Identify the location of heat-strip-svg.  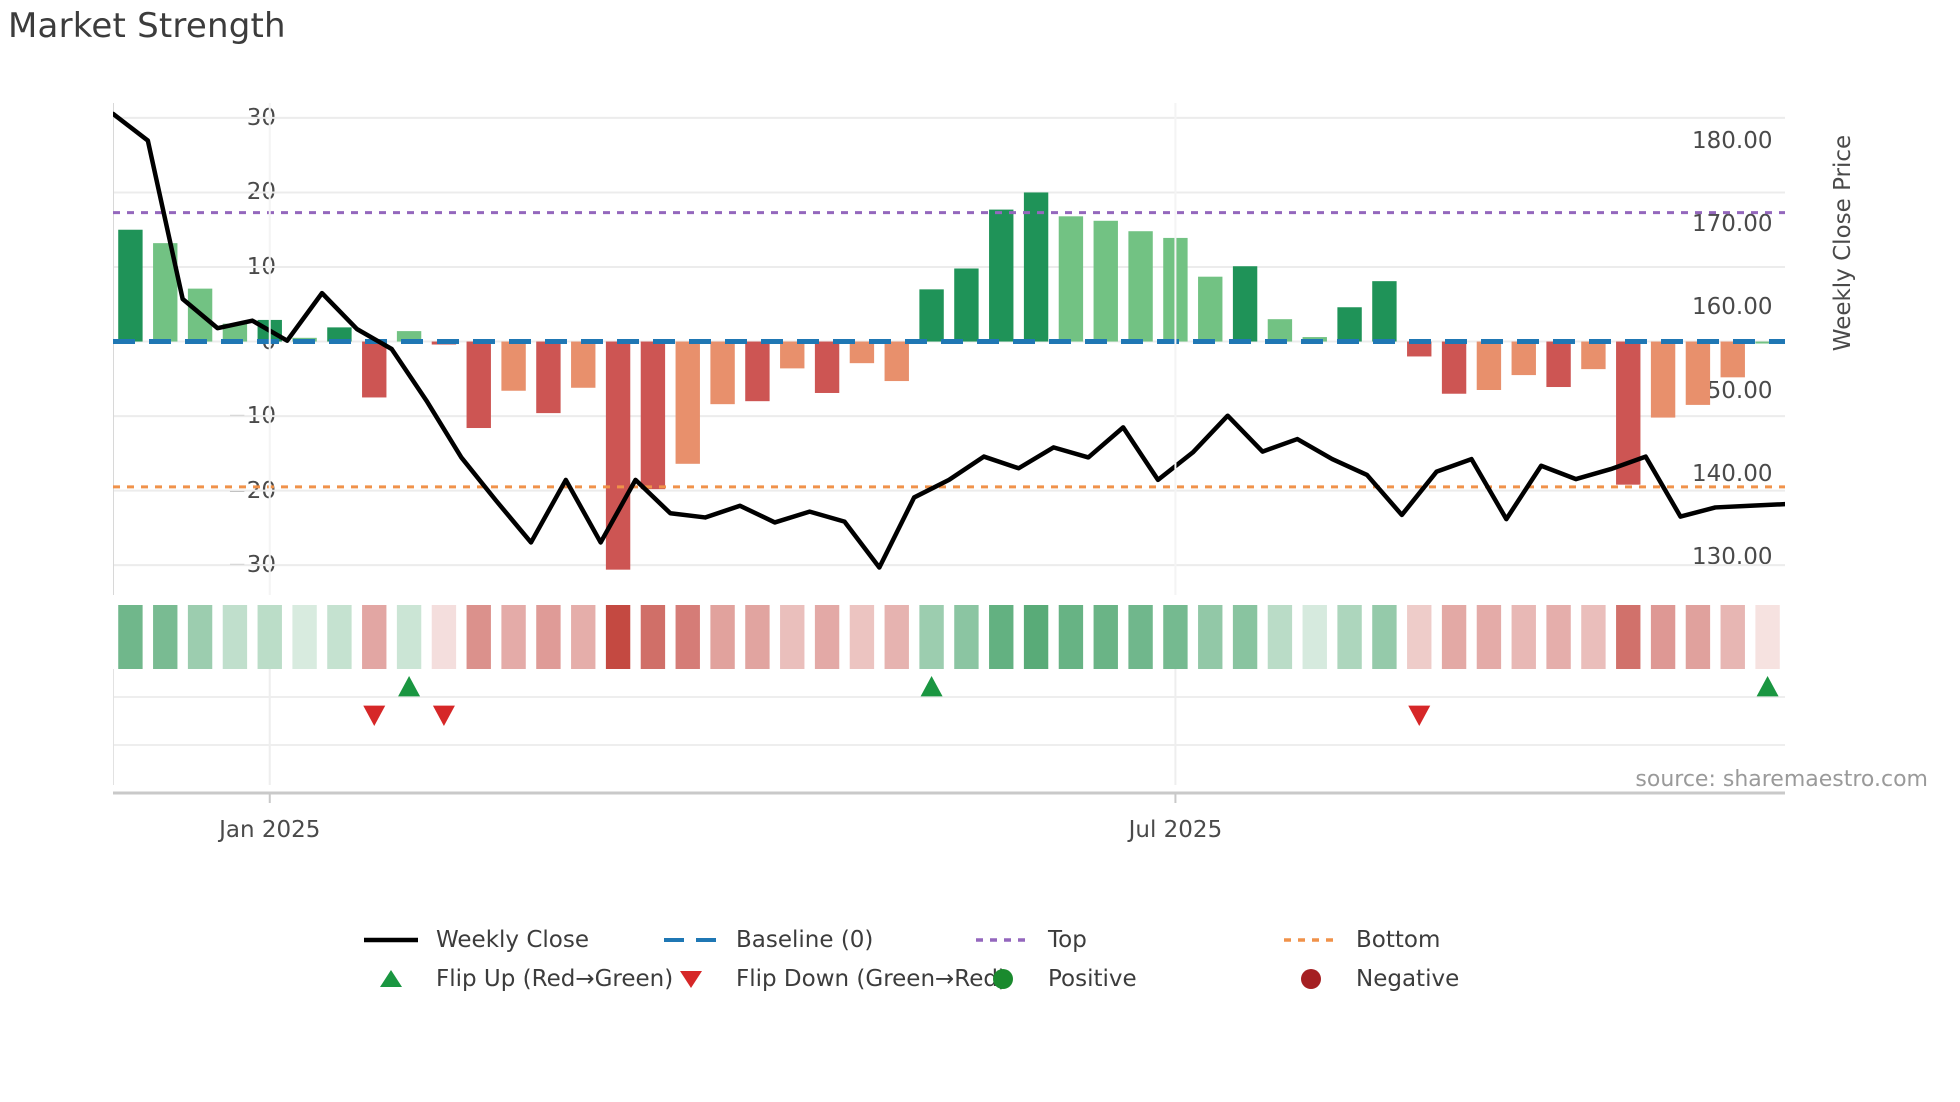
(949, 637).